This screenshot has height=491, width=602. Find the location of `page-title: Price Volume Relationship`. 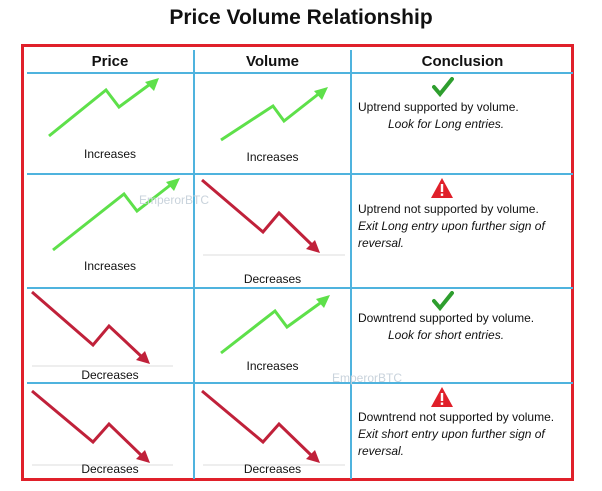

page-title: Price Volume Relationship is located at coordinates (301, 17).